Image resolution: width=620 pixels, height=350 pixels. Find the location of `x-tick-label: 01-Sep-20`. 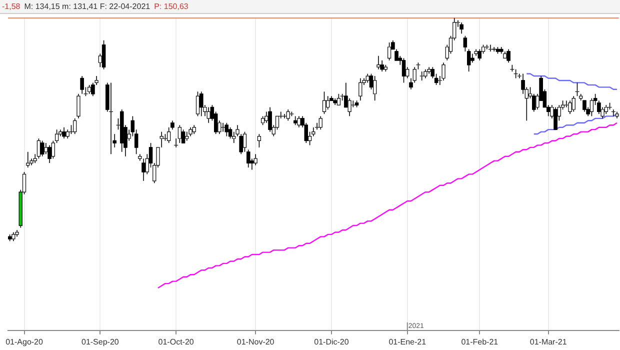

x-tick-label: 01-Sep-20 is located at coordinates (100, 341).